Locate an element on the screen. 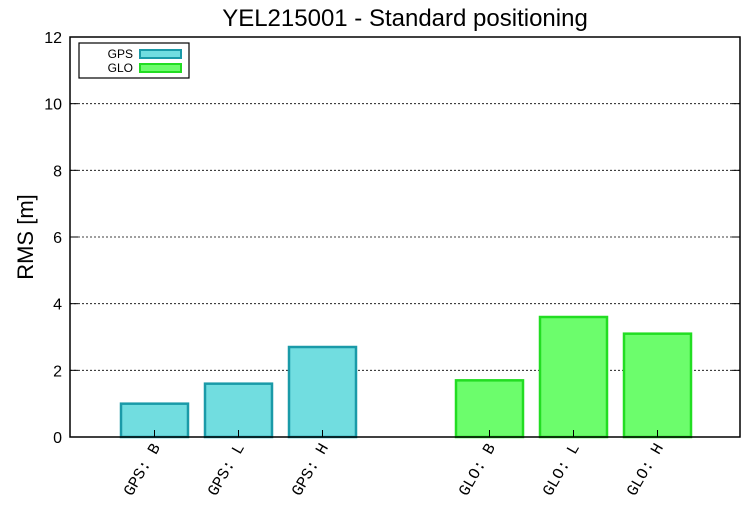 The width and height of the screenshot is (750, 525). x-tick-label: GLO: B is located at coordinates (477, 470).